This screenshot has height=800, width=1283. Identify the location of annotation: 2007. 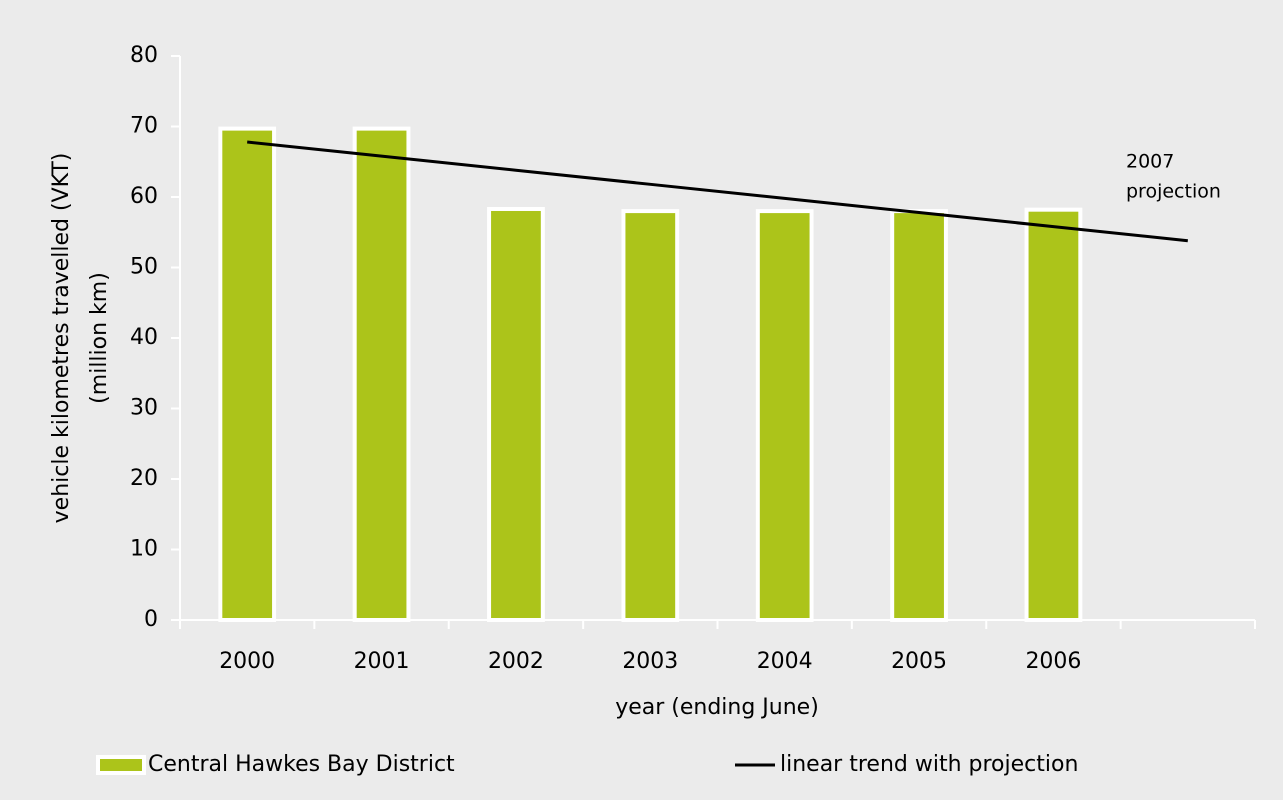
(1150, 162).